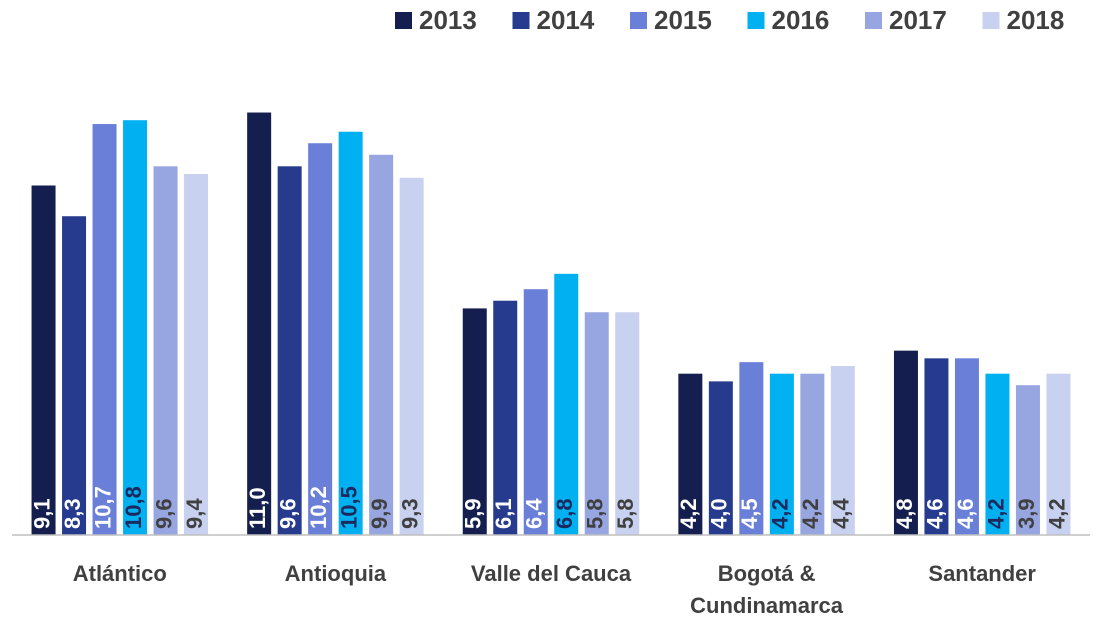 This screenshot has height=620, width=1102. I want to click on x-tick-label: Santander, so click(982, 573).